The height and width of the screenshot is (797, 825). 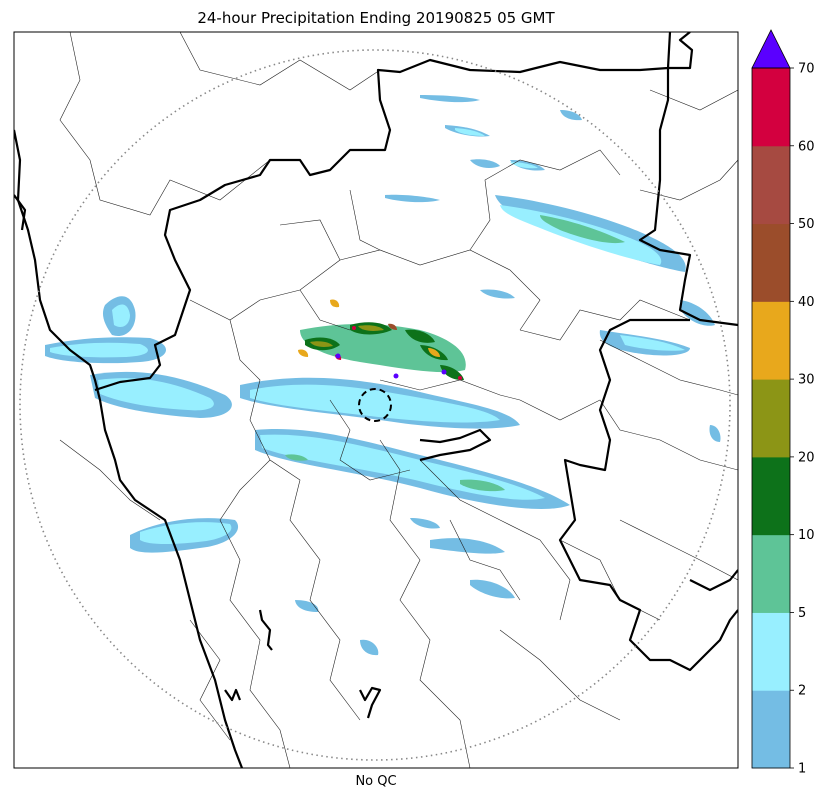 I want to click on colorbar-tick-label: 60, so click(x=806, y=146).